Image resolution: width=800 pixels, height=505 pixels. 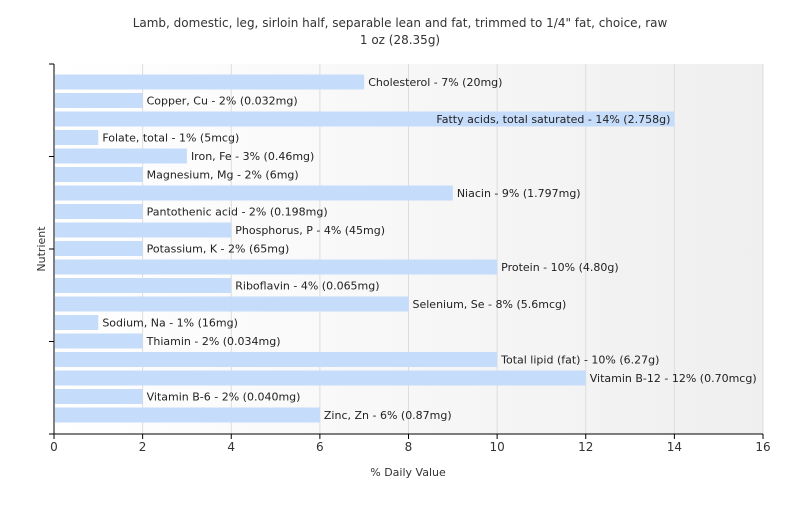 I want to click on chart-subtitle: 1 oz (28.35g), so click(x=400, y=40).